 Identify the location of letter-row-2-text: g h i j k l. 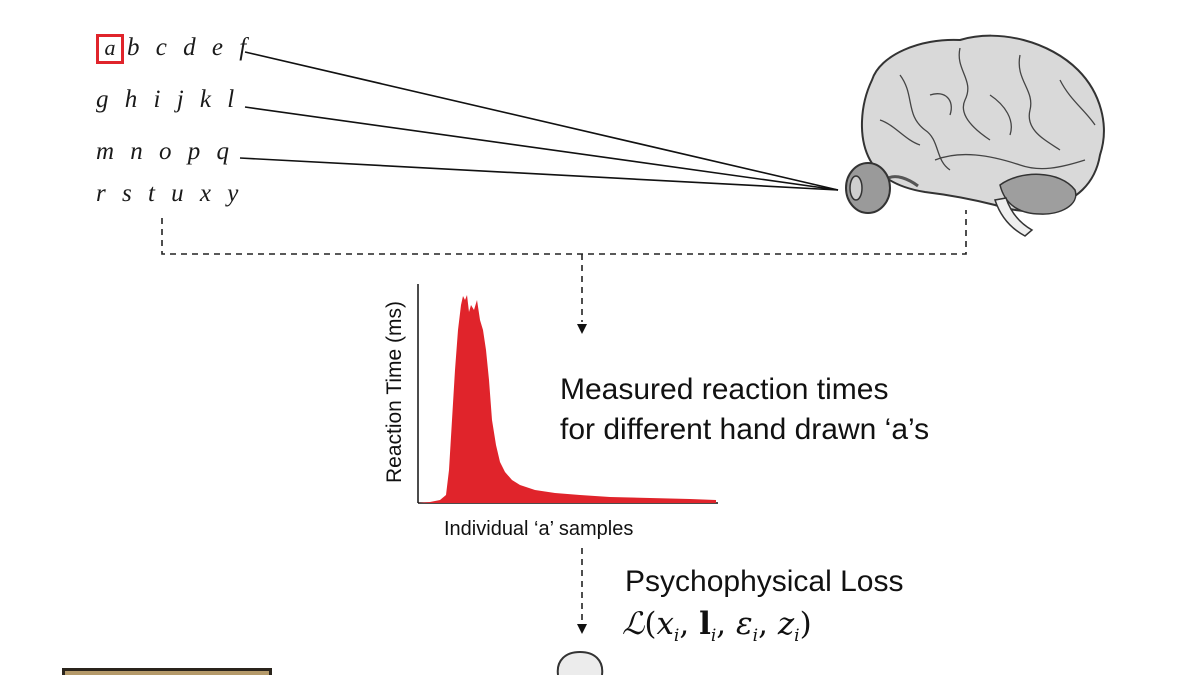
(168, 99).